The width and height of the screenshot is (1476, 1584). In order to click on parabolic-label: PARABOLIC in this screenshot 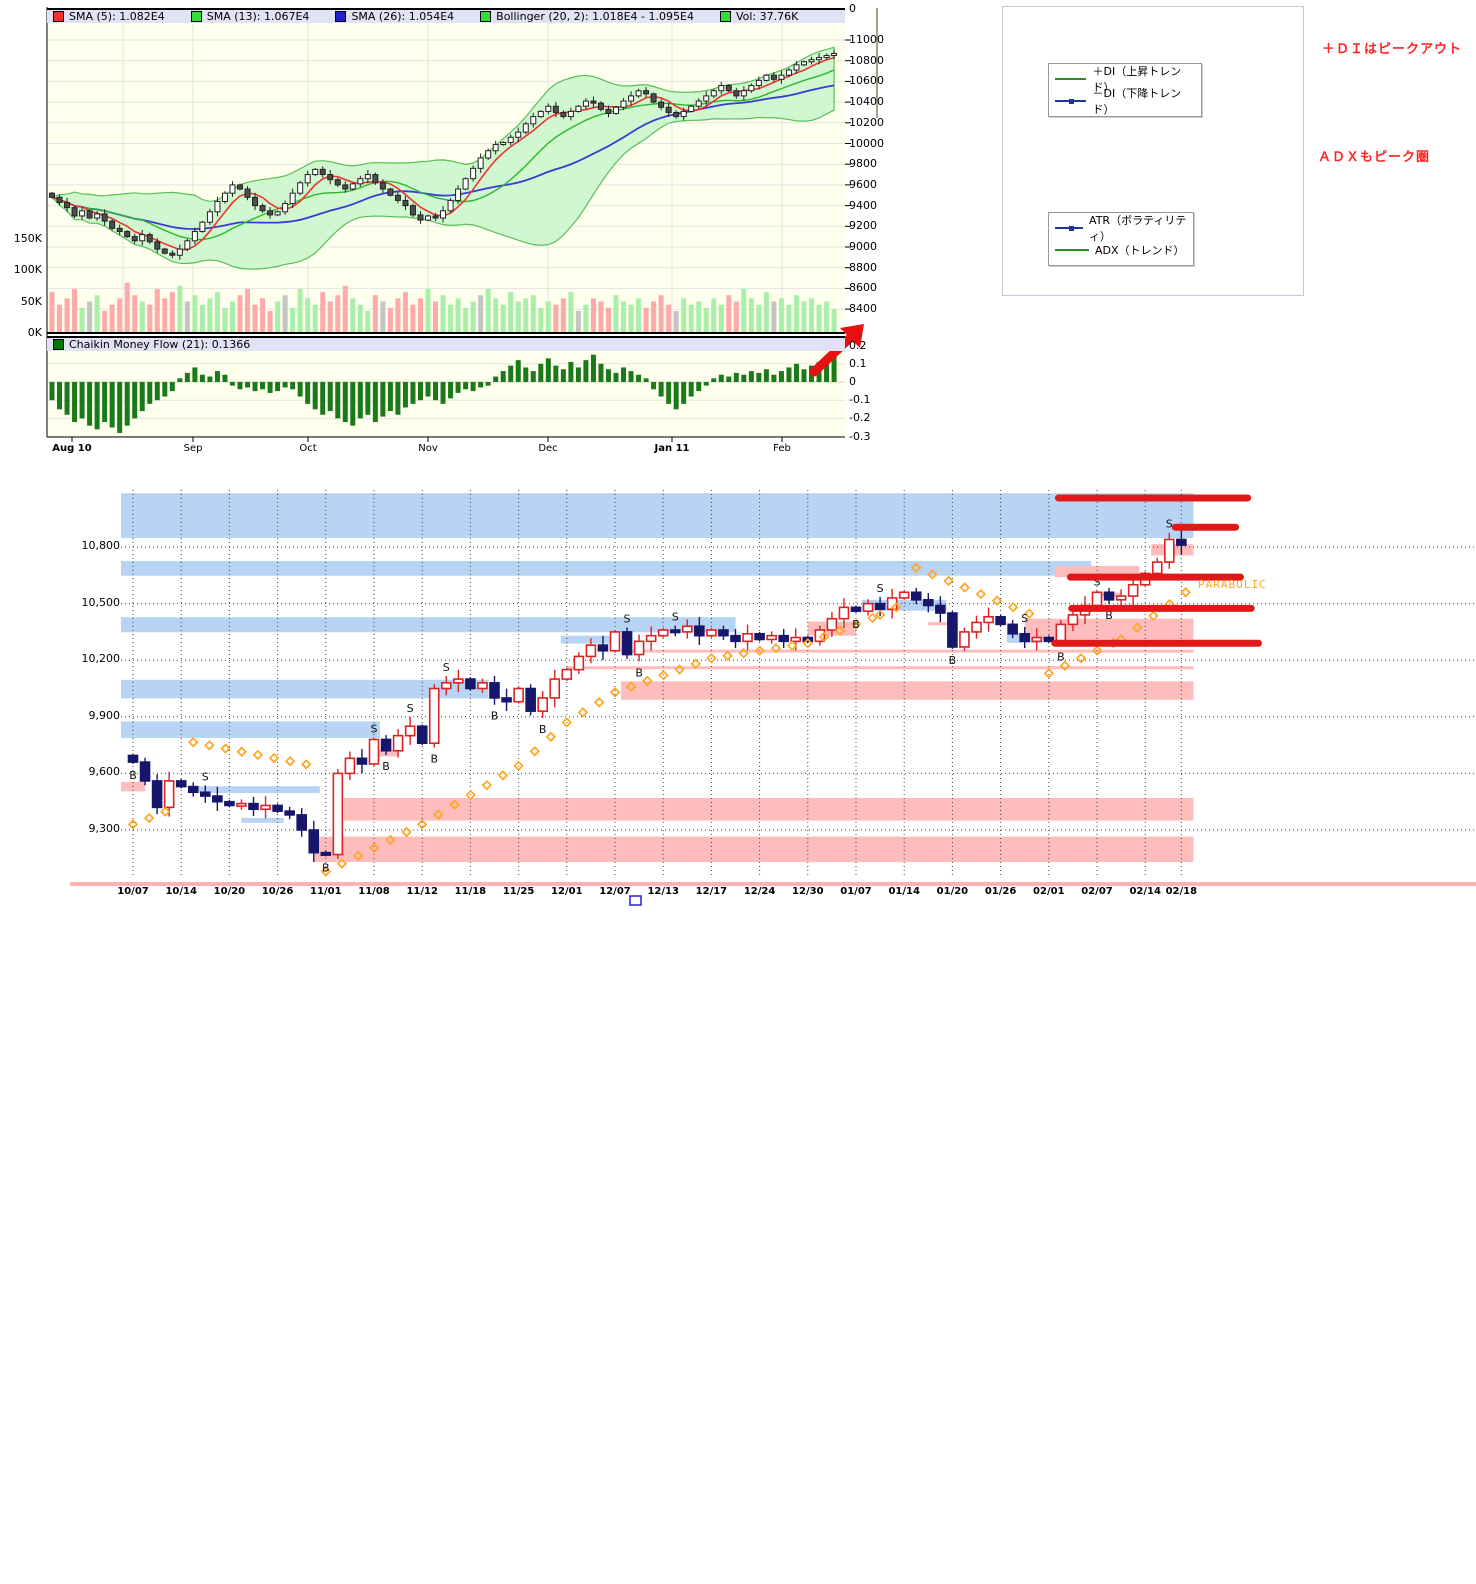, I will do `click(1232, 584)`.